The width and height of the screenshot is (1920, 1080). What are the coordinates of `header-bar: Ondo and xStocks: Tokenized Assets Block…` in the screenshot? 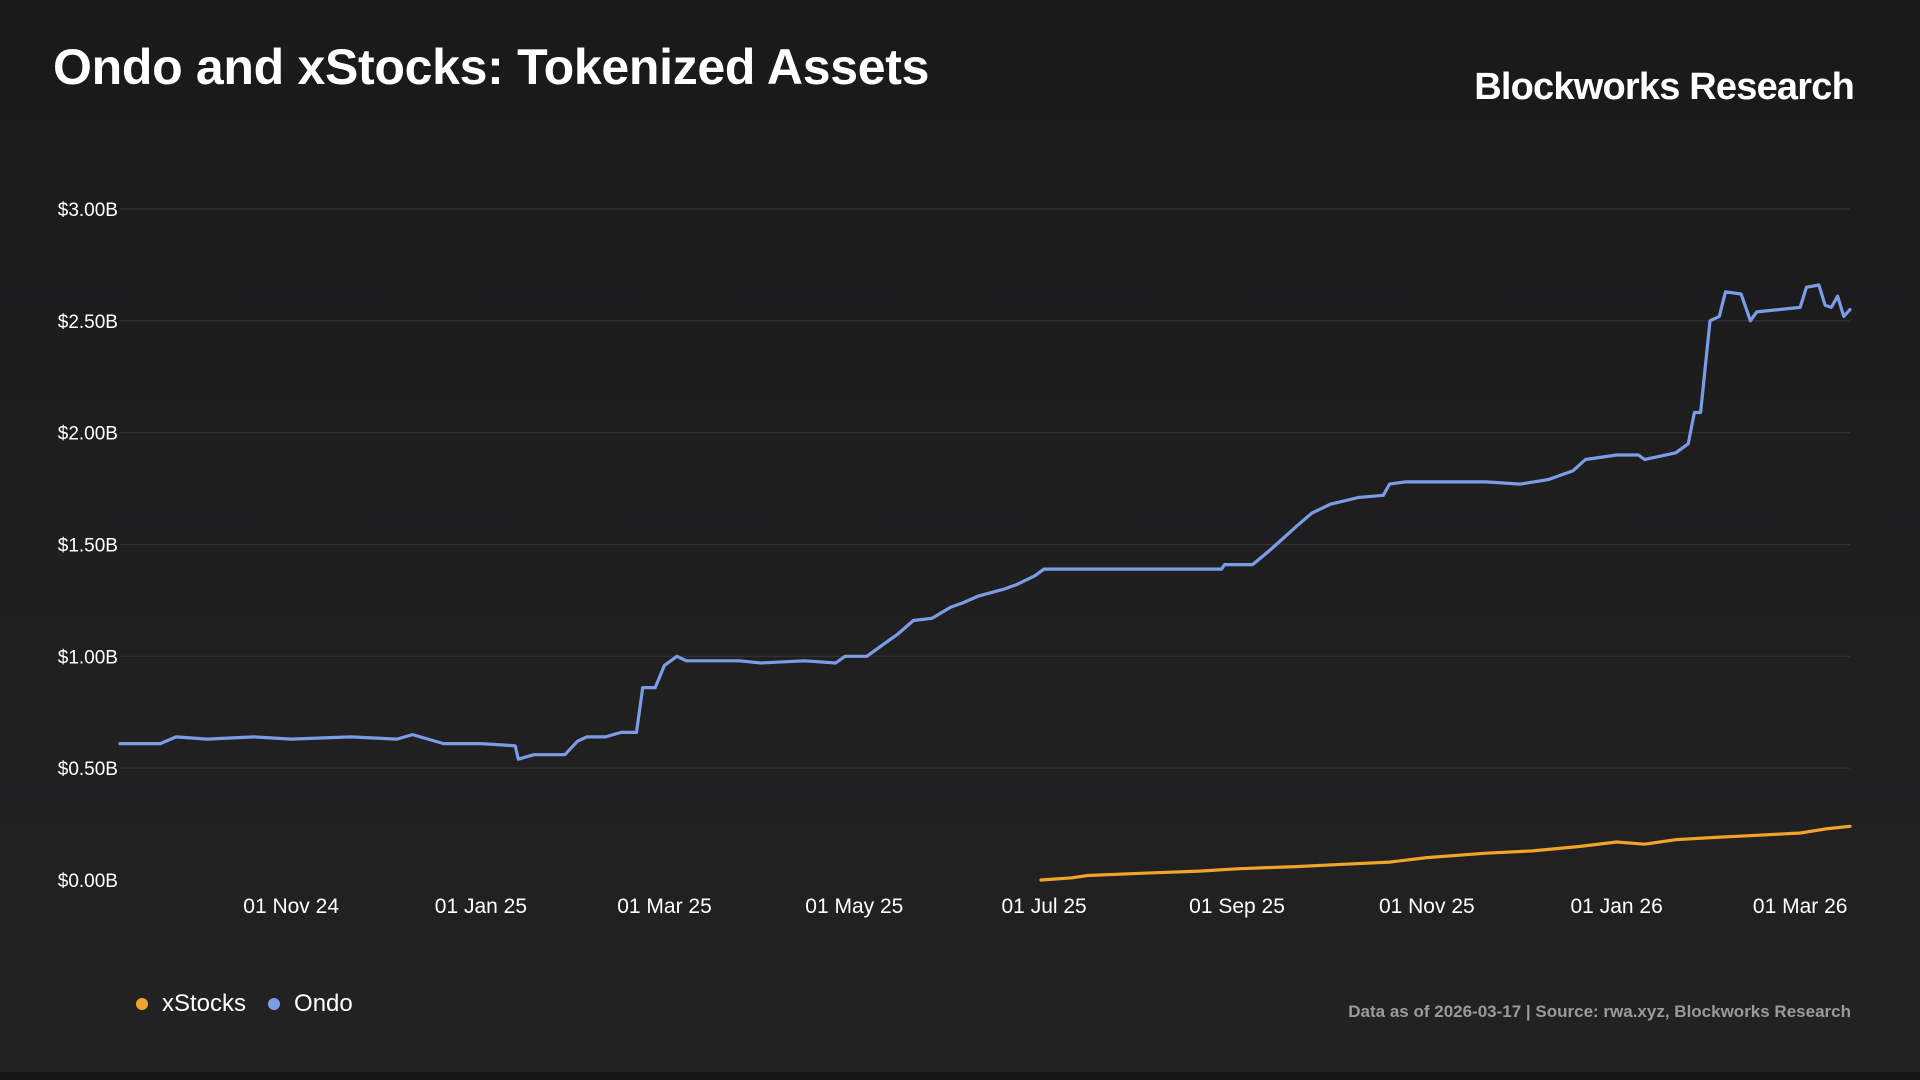 It's located at (960, 61).